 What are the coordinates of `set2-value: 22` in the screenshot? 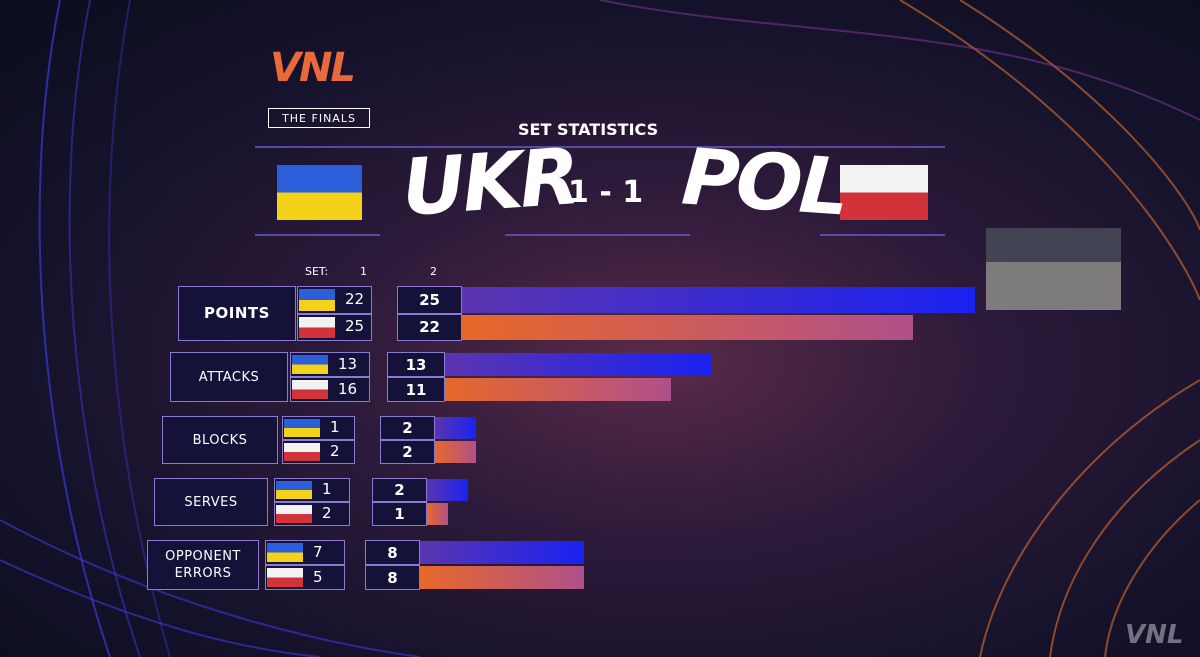 It's located at (429, 327).